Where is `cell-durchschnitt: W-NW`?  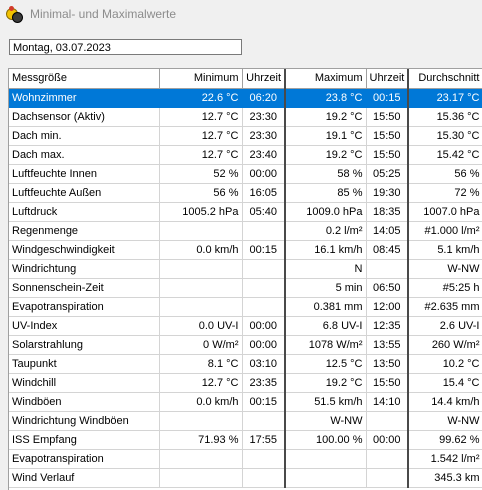 cell-durchschnitt: W-NW is located at coordinates (445, 421).